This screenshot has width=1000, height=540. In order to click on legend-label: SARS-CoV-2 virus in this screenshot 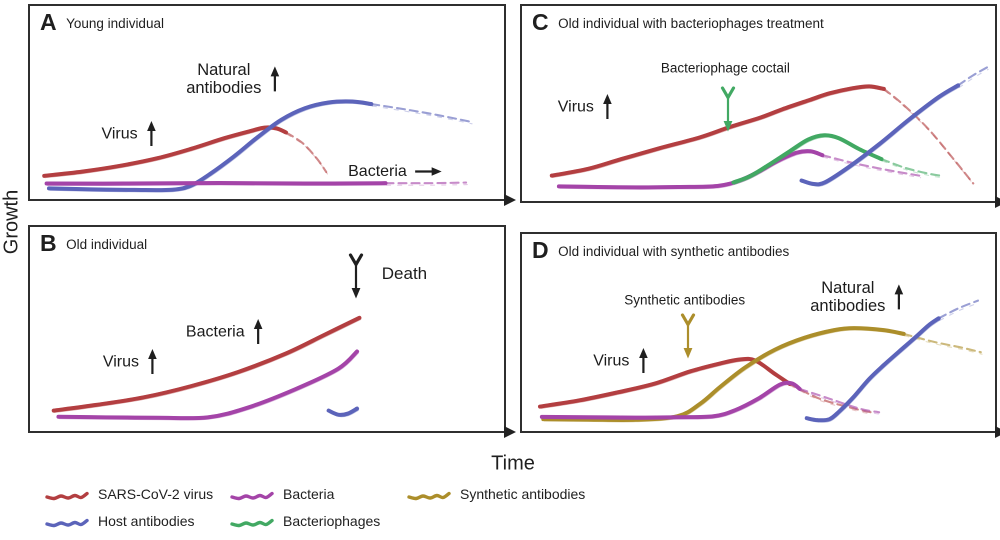, I will do `click(156, 494)`.